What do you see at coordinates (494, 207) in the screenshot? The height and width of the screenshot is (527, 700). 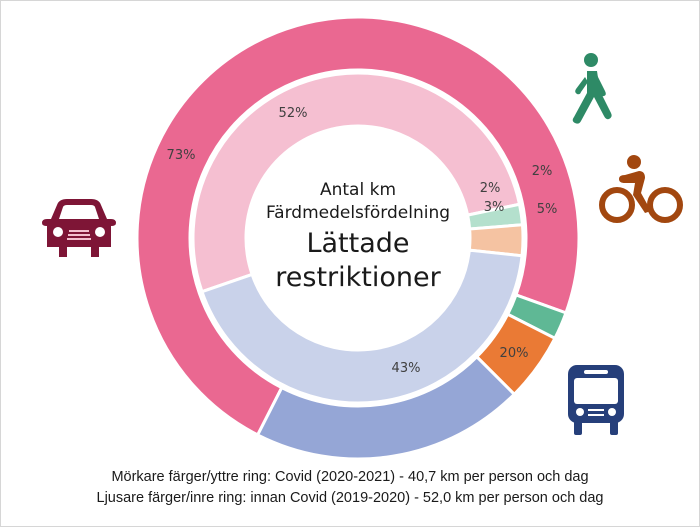 I see `inner-label-bike: 3%` at bounding box center [494, 207].